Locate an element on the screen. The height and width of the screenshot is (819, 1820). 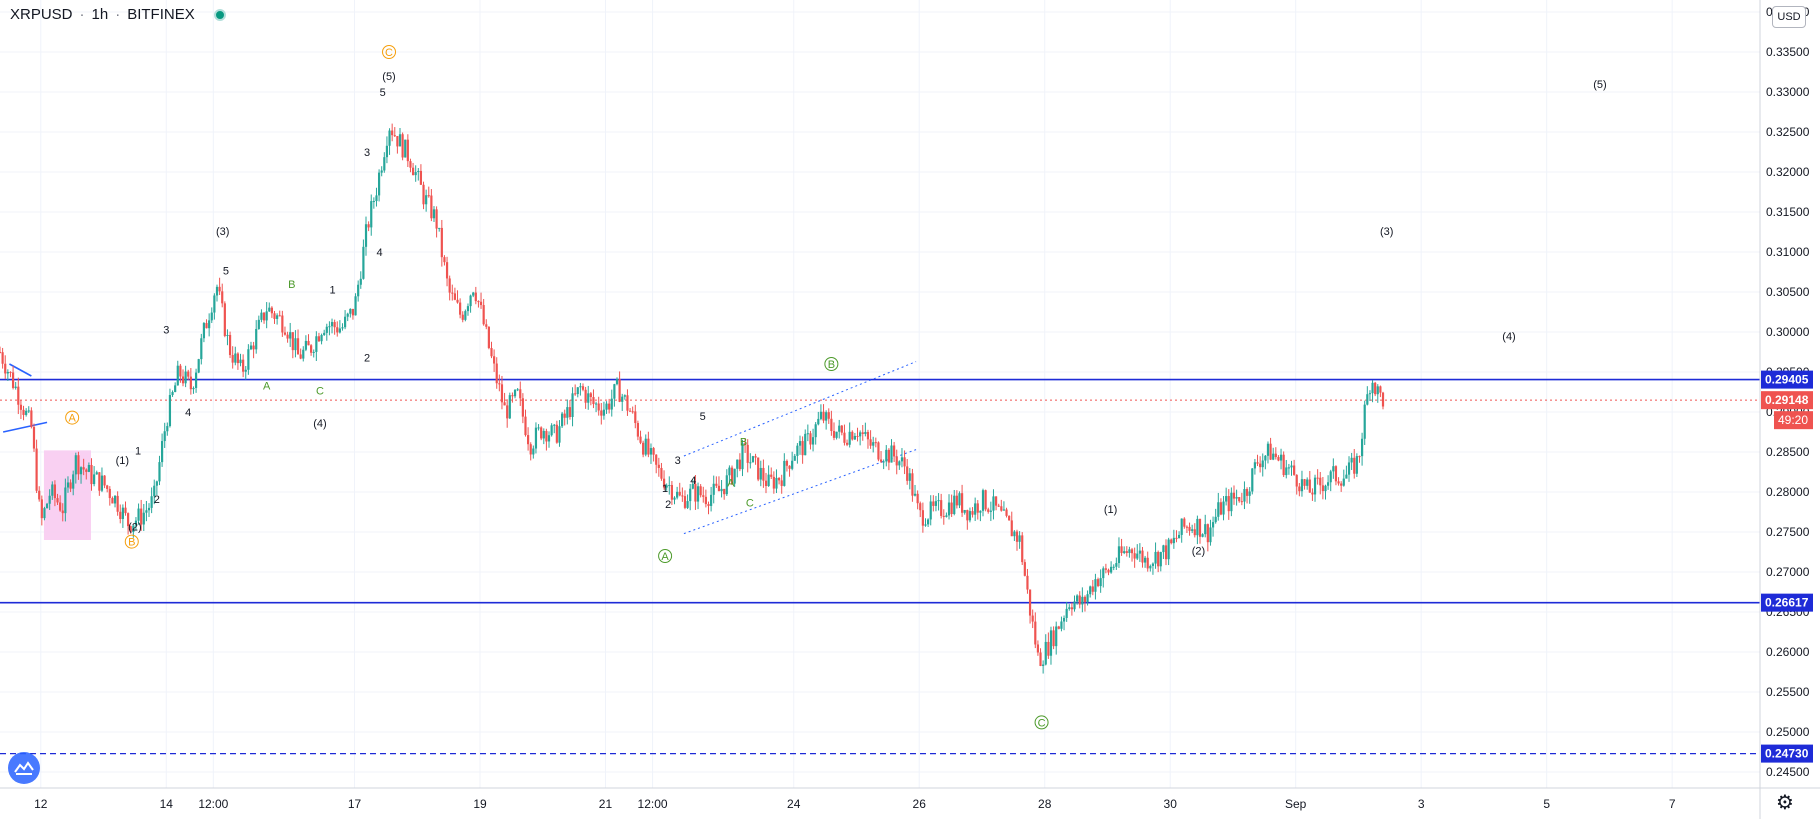
wave-label: B is located at coordinates (743, 443).